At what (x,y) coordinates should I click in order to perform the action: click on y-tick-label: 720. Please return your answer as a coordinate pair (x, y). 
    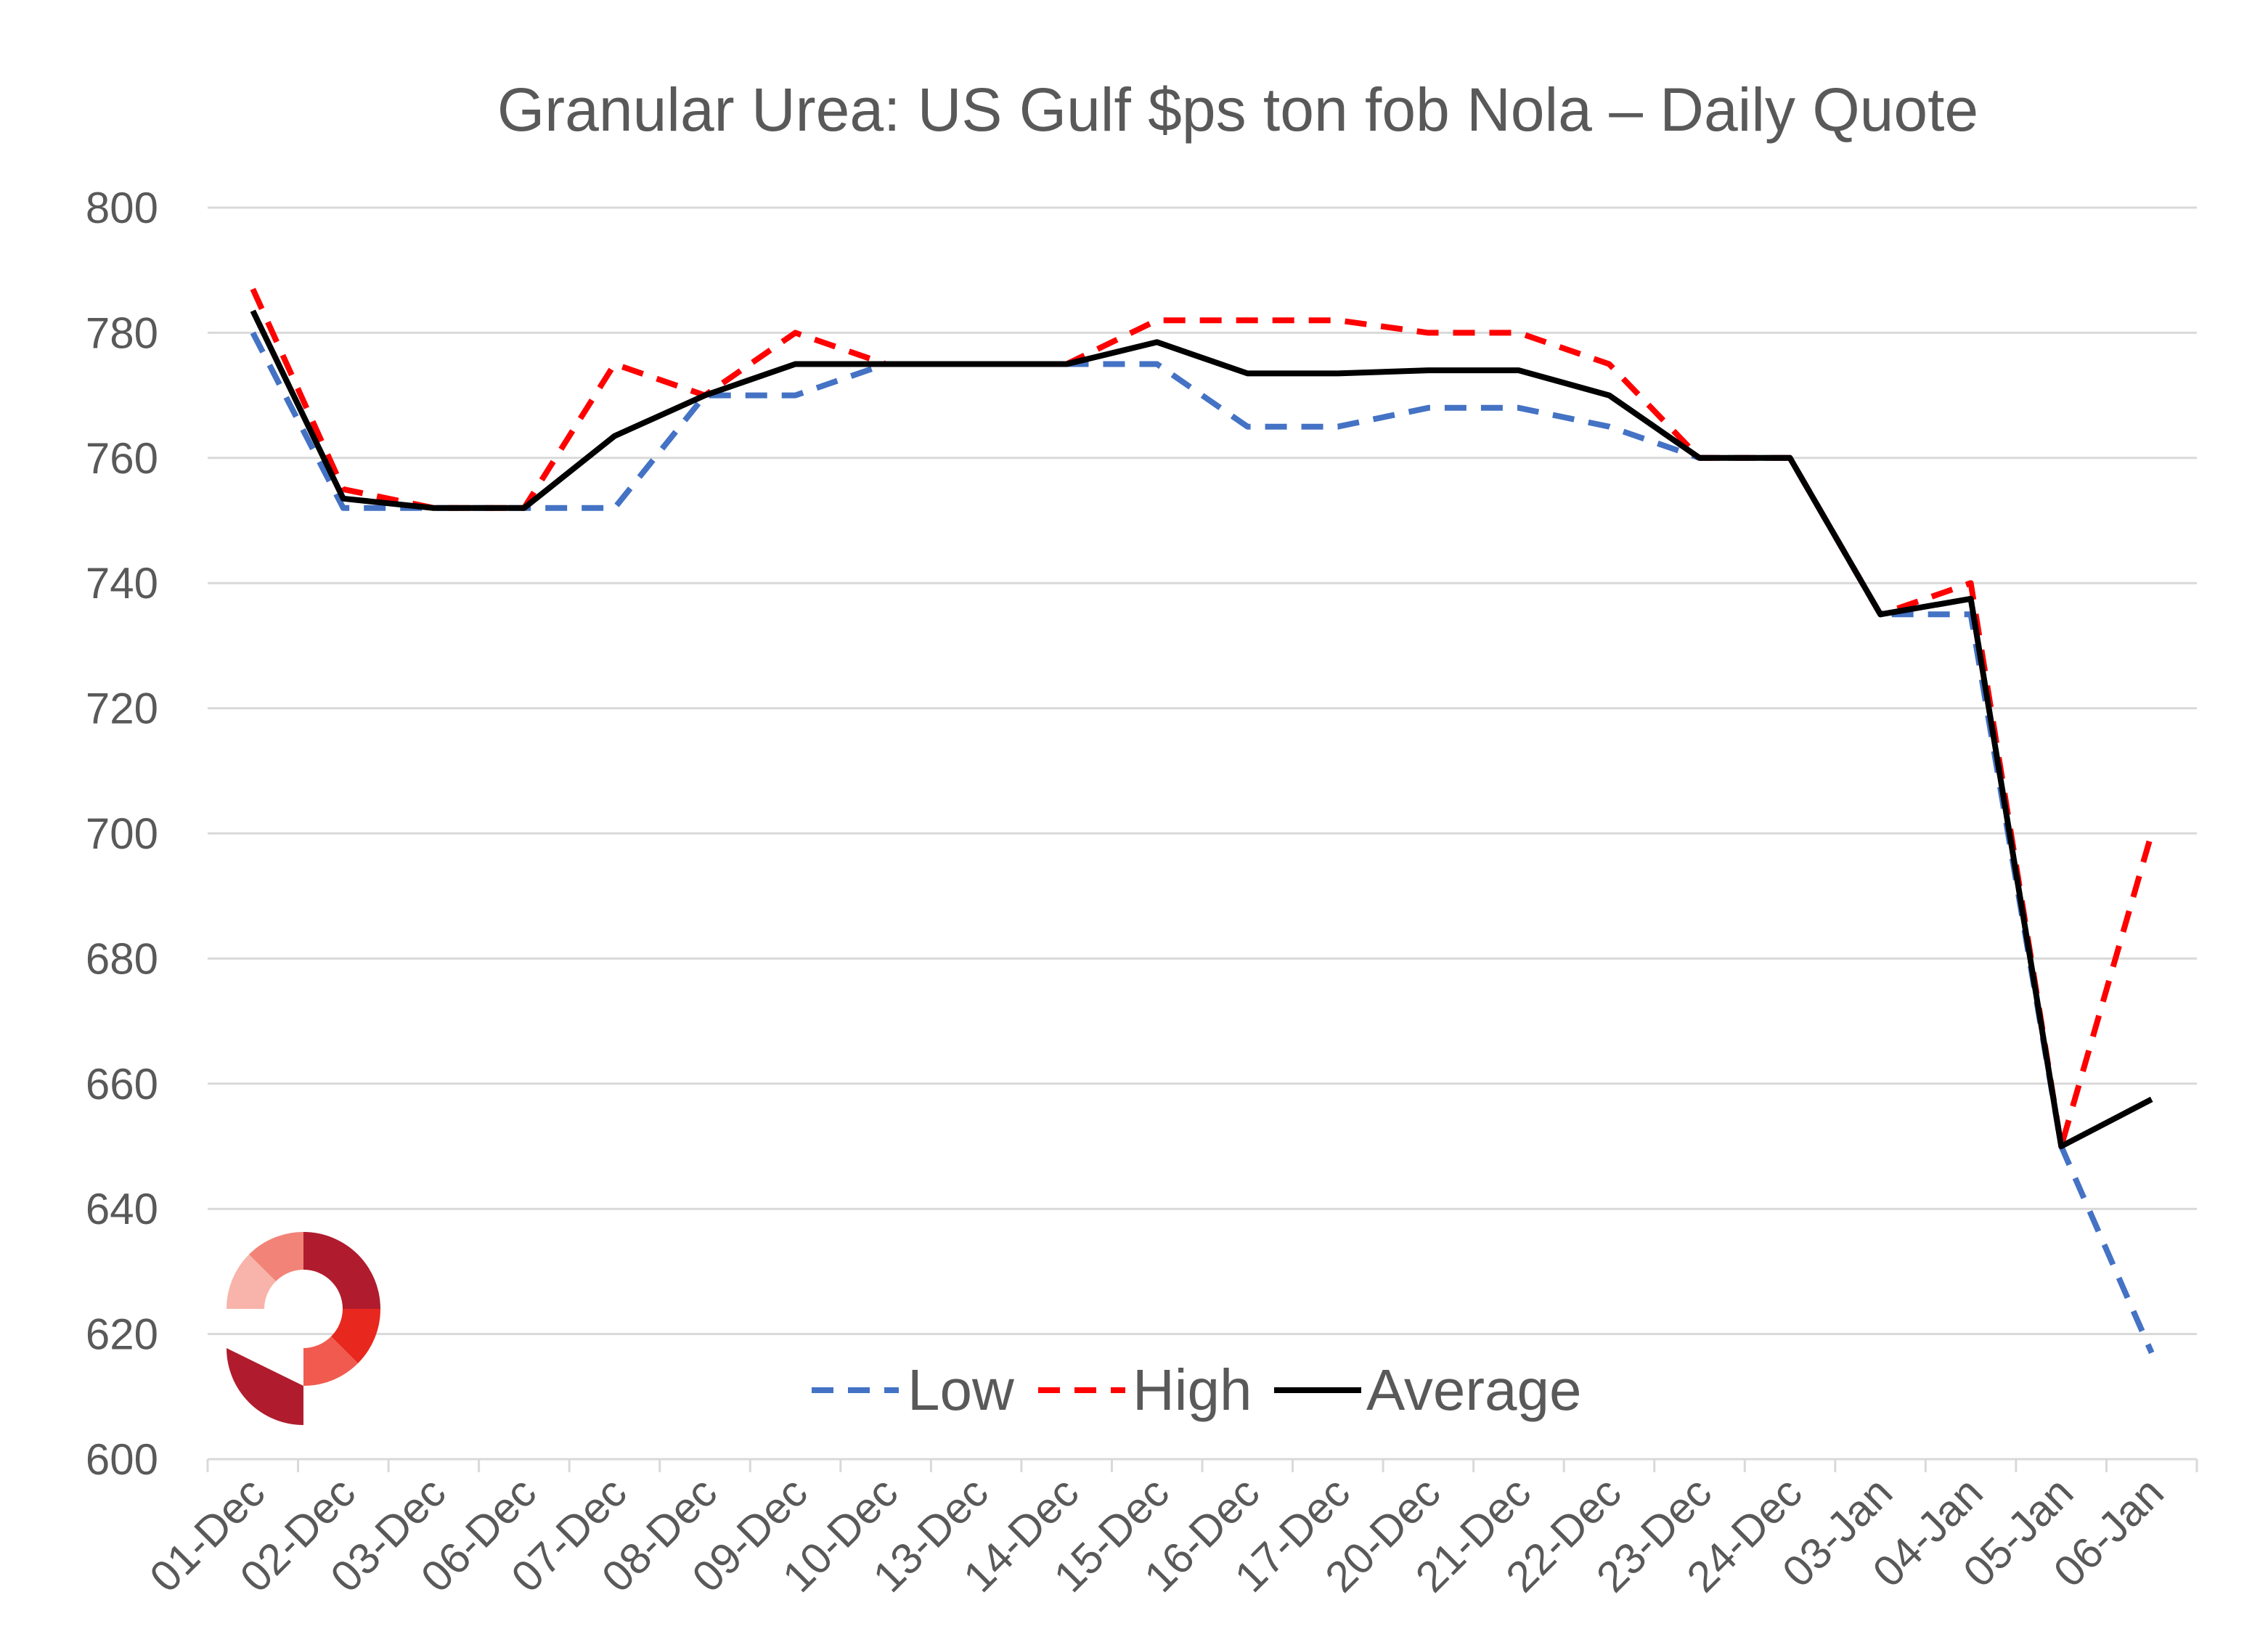
    Looking at the image, I should click on (122, 709).